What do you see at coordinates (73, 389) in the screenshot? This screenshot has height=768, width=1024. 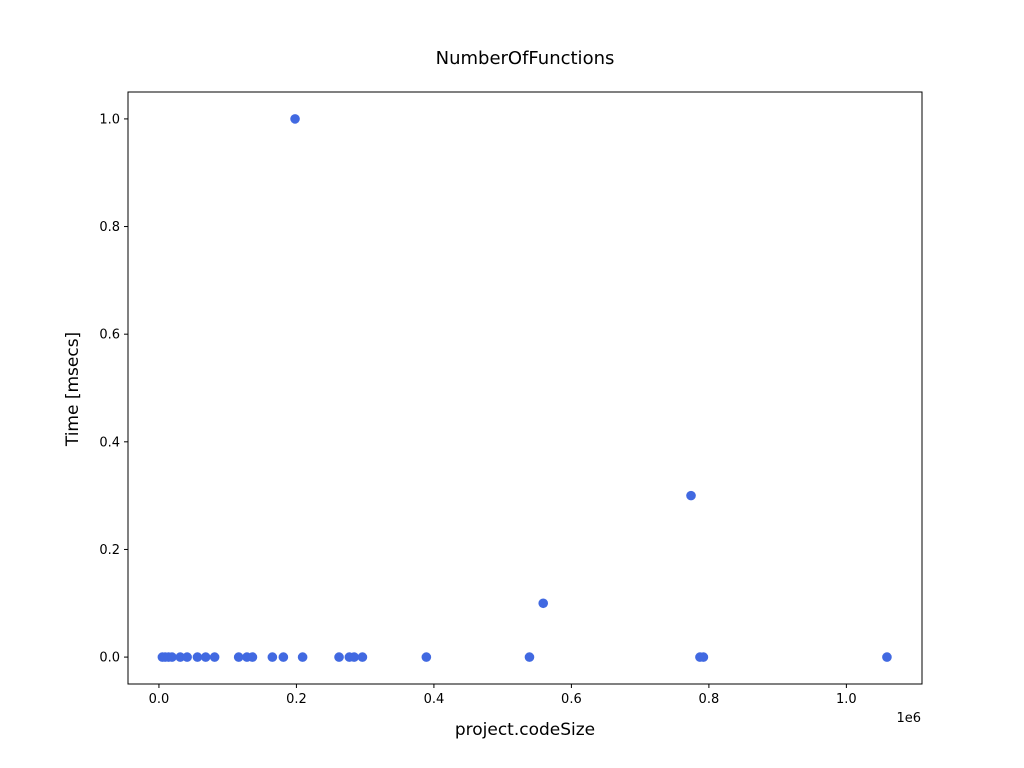 I see `y-axis-label: Time [msecs]` at bounding box center [73, 389].